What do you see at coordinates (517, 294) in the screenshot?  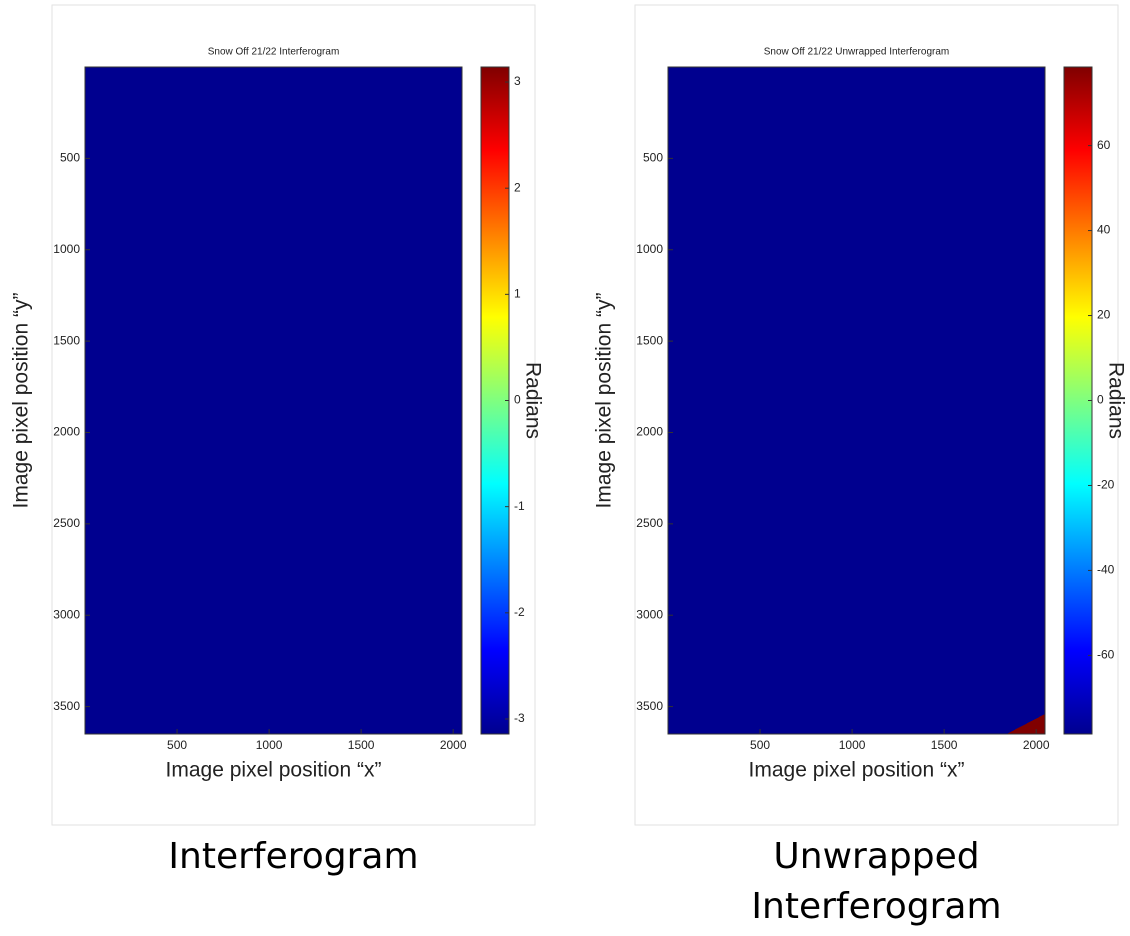 I see `colorbar-tick-label: 1` at bounding box center [517, 294].